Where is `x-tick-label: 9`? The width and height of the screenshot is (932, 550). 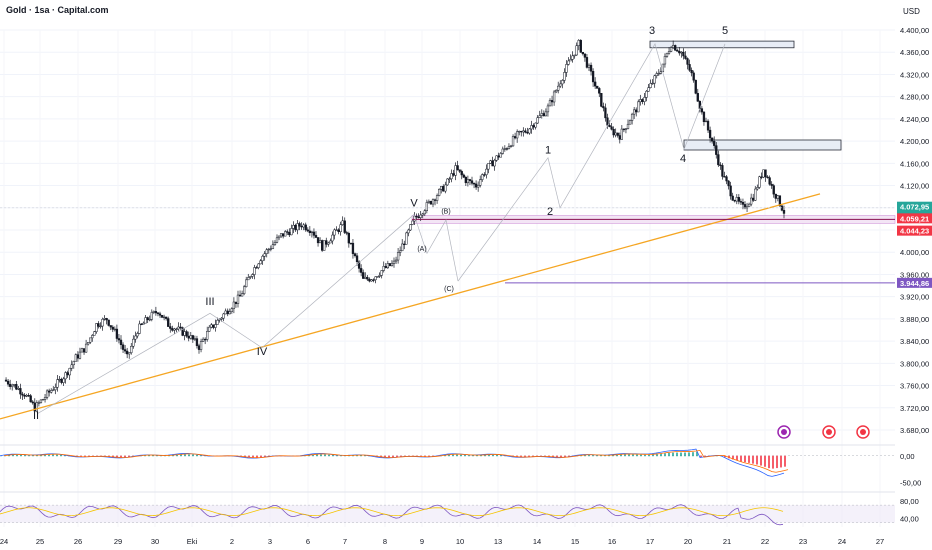 x-tick-label: 9 is located at coordinates (422, 541).